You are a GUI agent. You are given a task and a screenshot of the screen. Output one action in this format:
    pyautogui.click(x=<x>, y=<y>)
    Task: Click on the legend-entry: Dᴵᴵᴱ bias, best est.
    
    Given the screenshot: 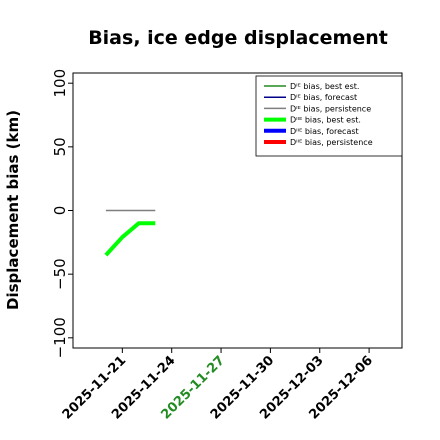 What is the action you would take?
    pyautogui.click(x=325, y=120)
    